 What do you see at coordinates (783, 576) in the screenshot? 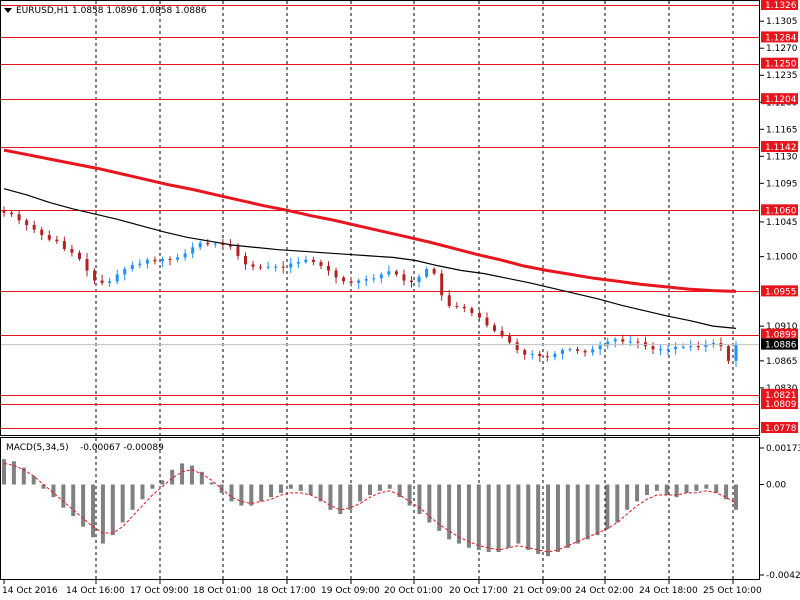
I see `macd-tick-label: -0.00429` at bounding box center [783, 576].